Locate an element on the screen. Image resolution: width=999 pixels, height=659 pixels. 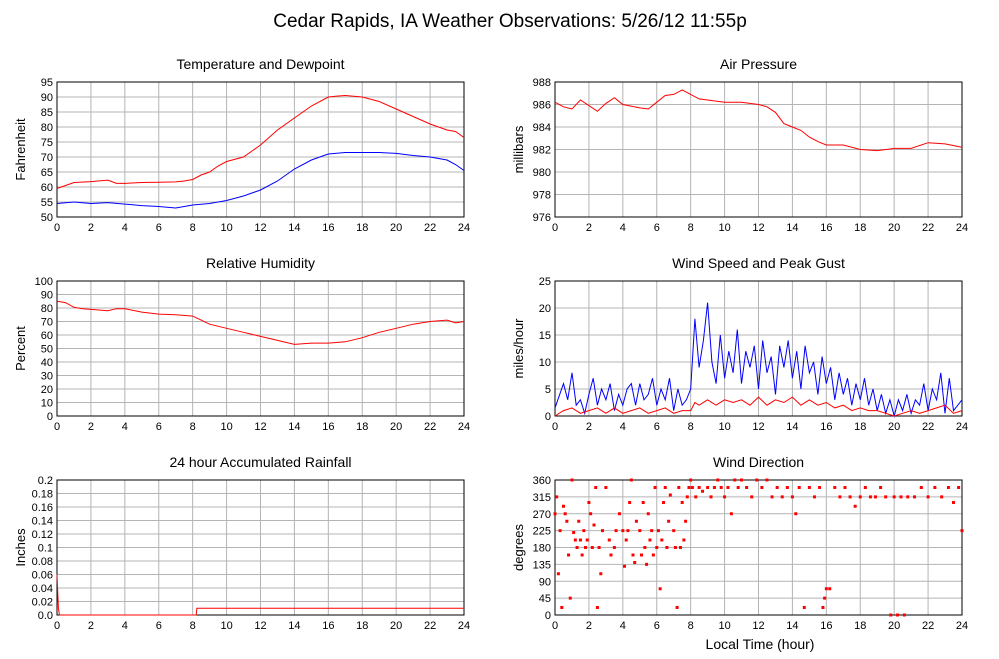
y-tick-label: 0.06 is located at coordinates (42, 576).